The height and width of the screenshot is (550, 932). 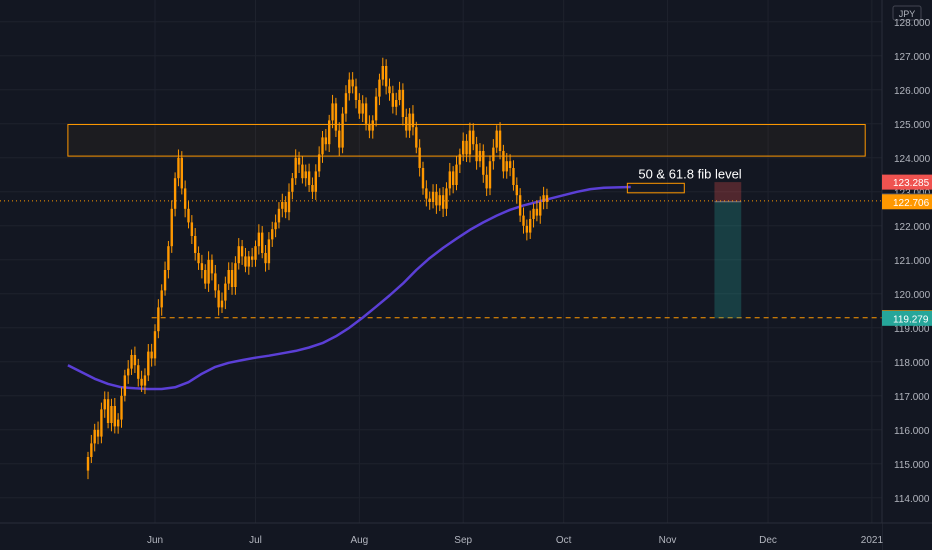 I want to click on time-tick-label: Oct, so click(x=564, y=540).